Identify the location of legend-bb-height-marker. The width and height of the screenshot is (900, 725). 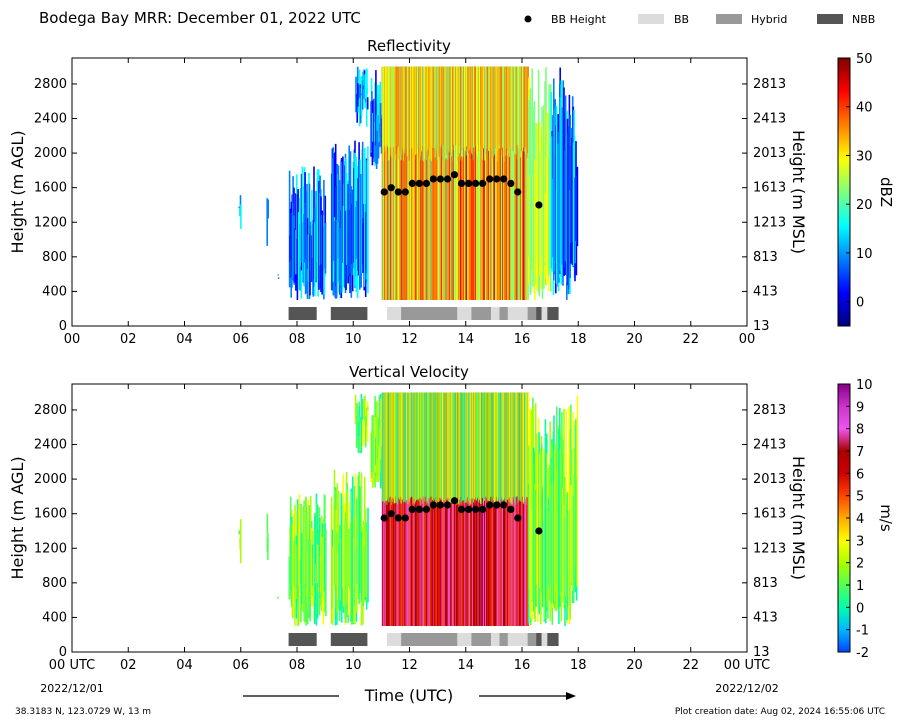
(528, 19).